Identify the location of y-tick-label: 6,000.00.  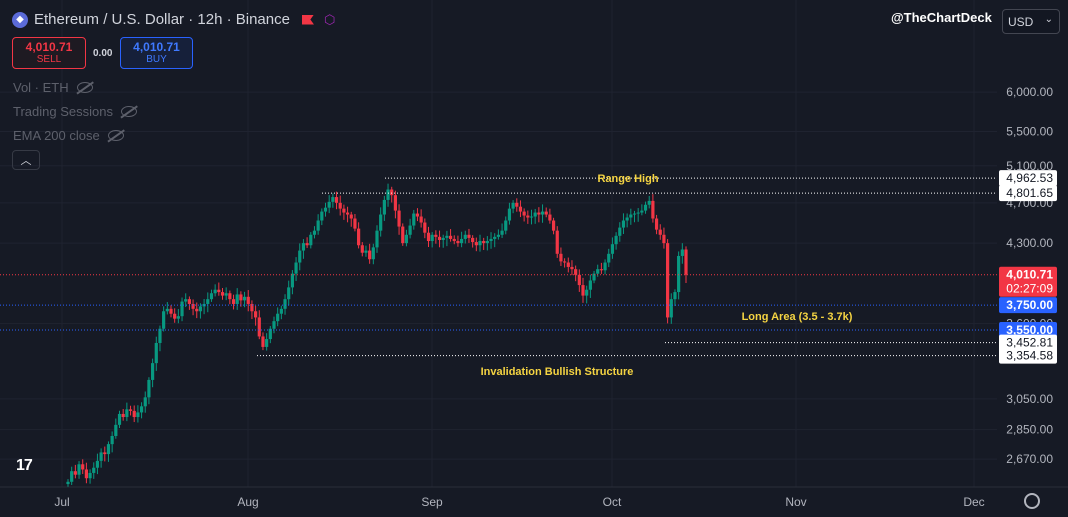
(1029, 92).